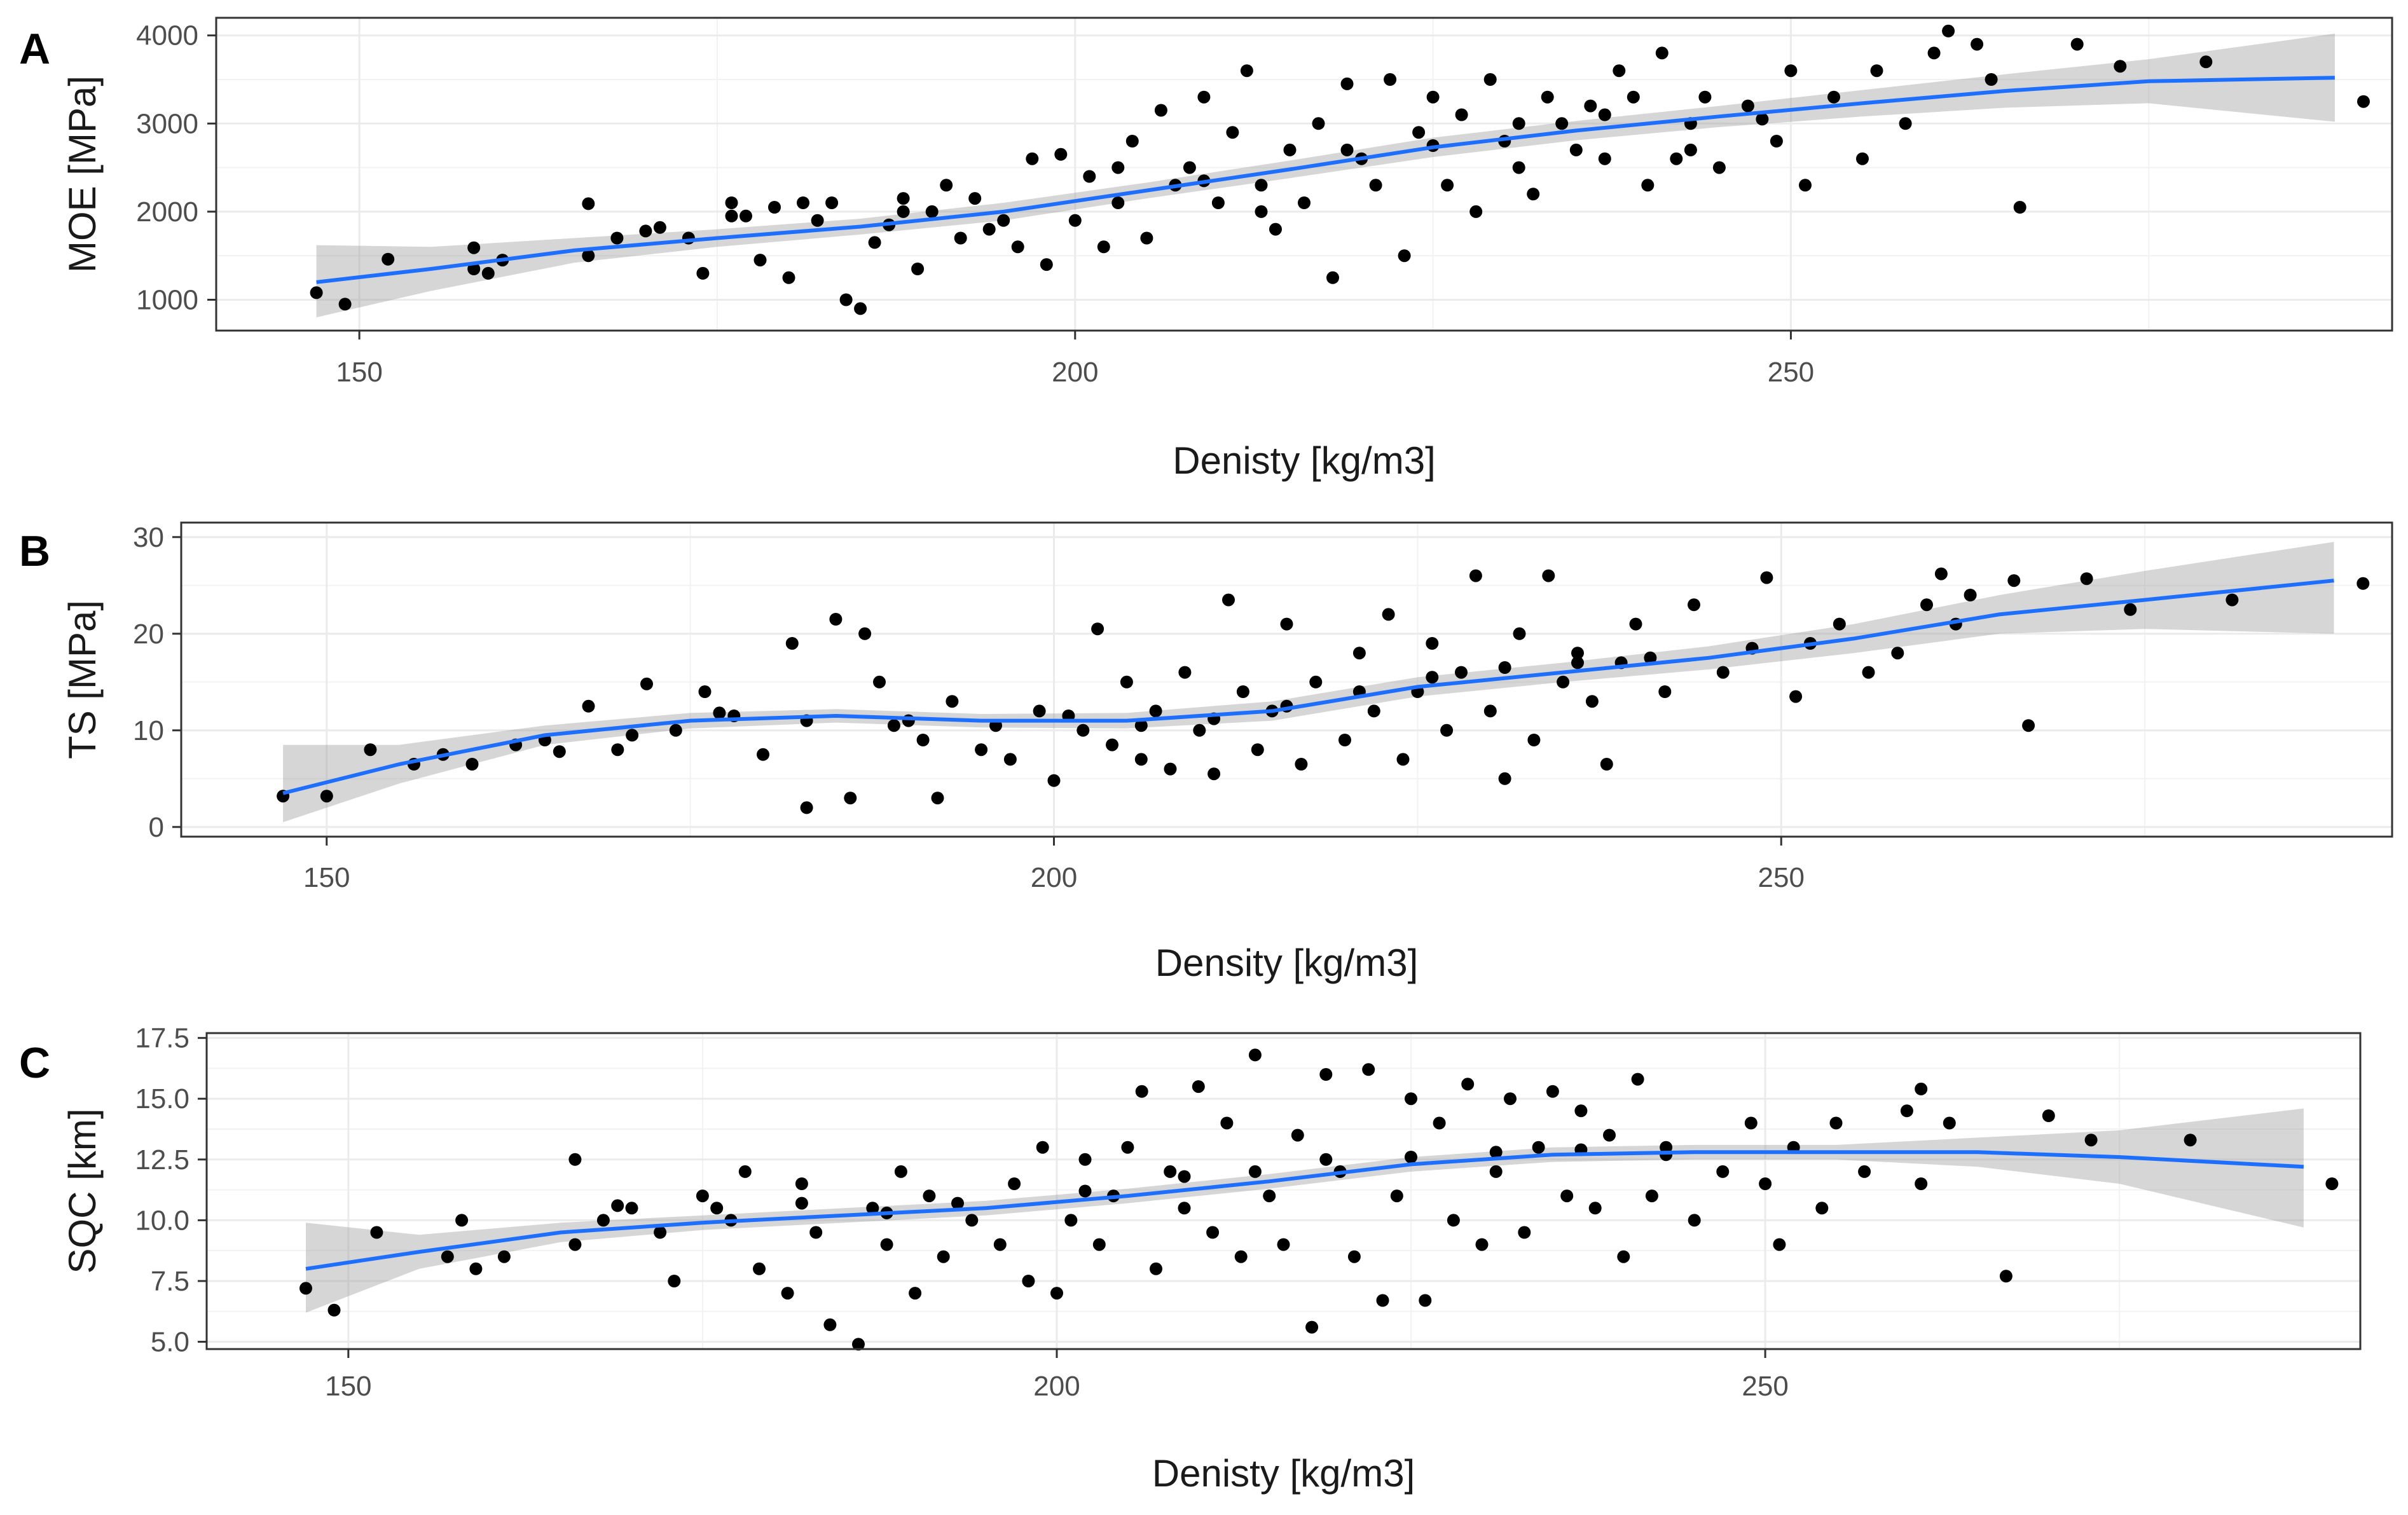 The width and height of the screenshot is (2408, 1515). What do you see at coordinates (1283, 1473) in the screenshot?
I see `x-axis-title: Denisty [kg/m3]` at bounding box center [1283, 1473].